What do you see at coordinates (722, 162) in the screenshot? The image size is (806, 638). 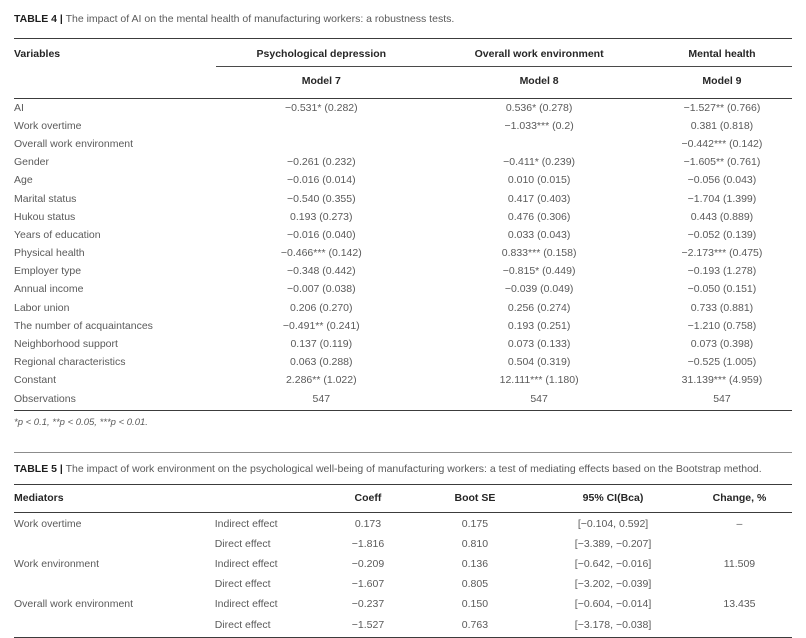 I see `cell-model9: −1.605** (0.761)` at bounding box center [722, 162].